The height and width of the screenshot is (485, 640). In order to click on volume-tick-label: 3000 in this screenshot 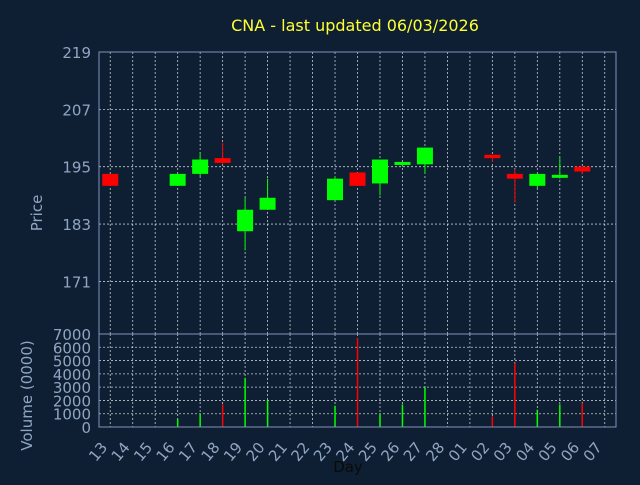, I will do `click(72, 388)`.